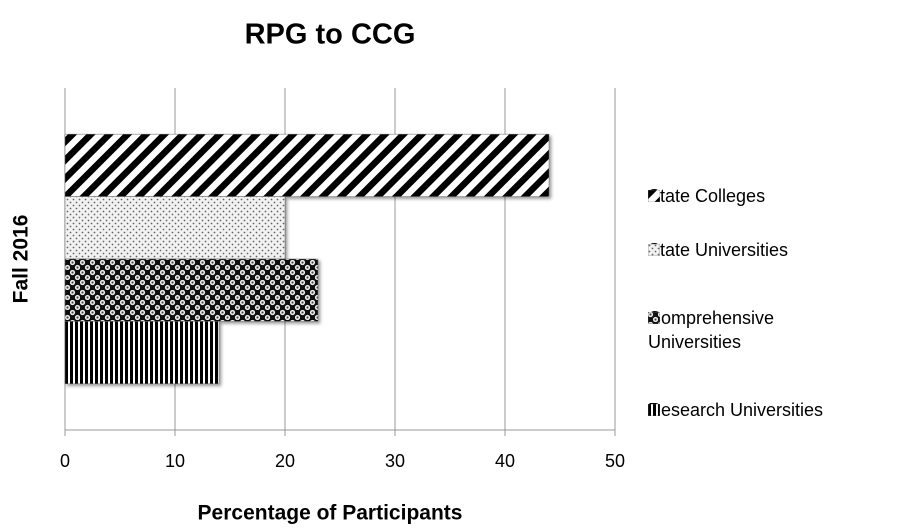 This screenshot has width=924, height=529. What do you see at coordinates (65, 461) in the screenshot?
I see `x-tick-label: 0` at bounding box center [65, 461].